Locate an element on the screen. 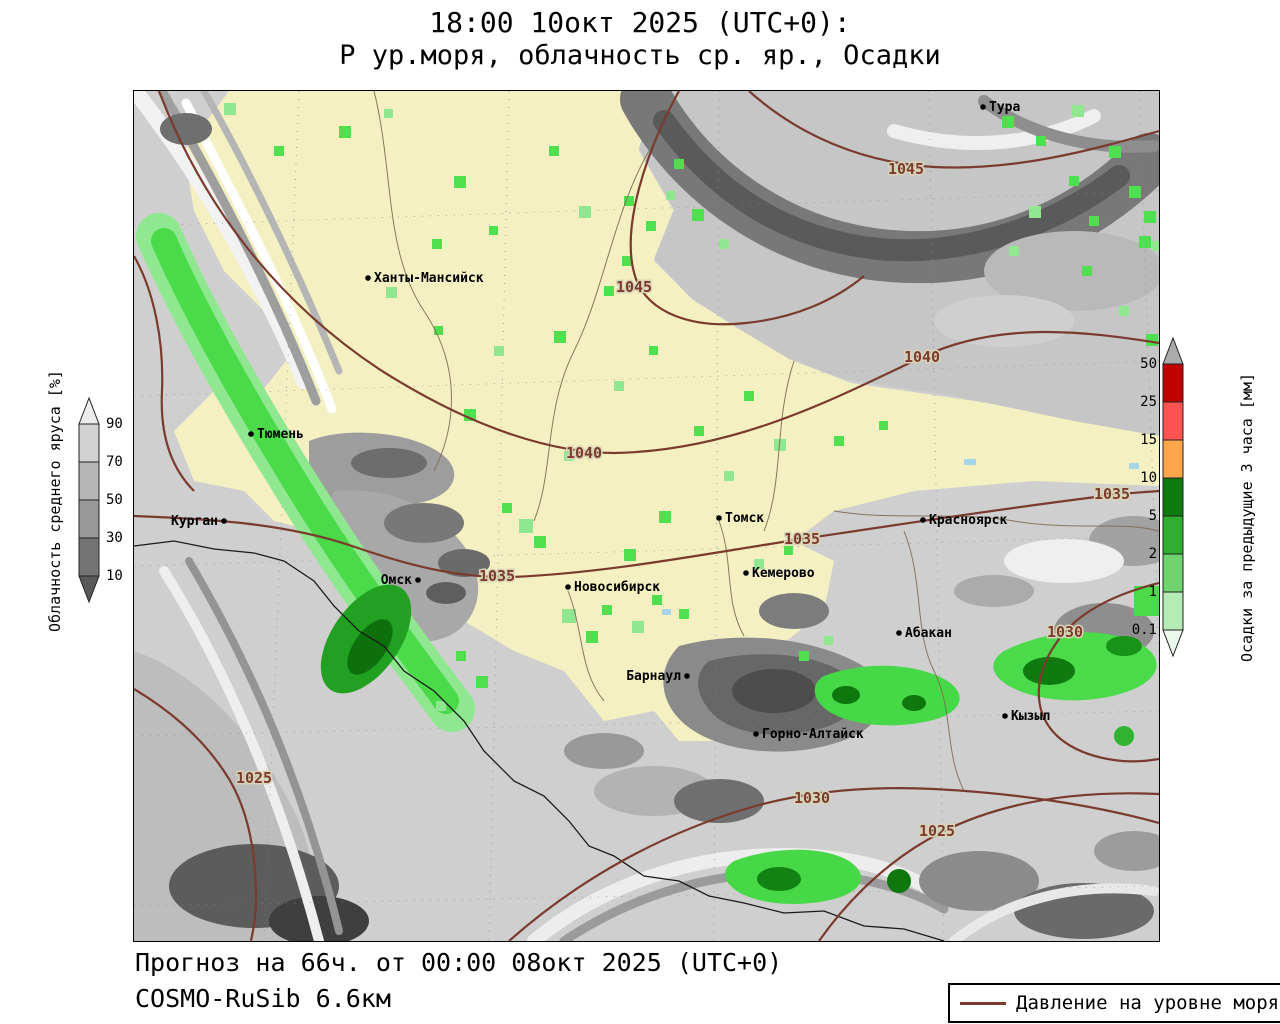 The width and height of the screenshot is (1280, 1024). pressure-legend-box: Давление на уровне моря is located at coordinates (1114, 1003).